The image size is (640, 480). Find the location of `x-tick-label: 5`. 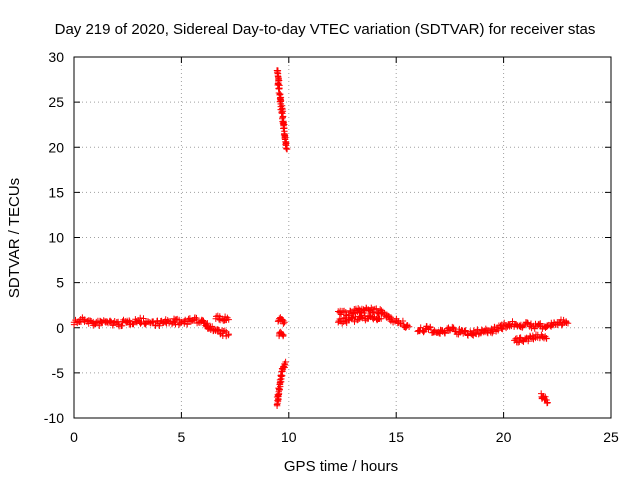

x-tick-label: 5 is located at coordinates (182, 437).